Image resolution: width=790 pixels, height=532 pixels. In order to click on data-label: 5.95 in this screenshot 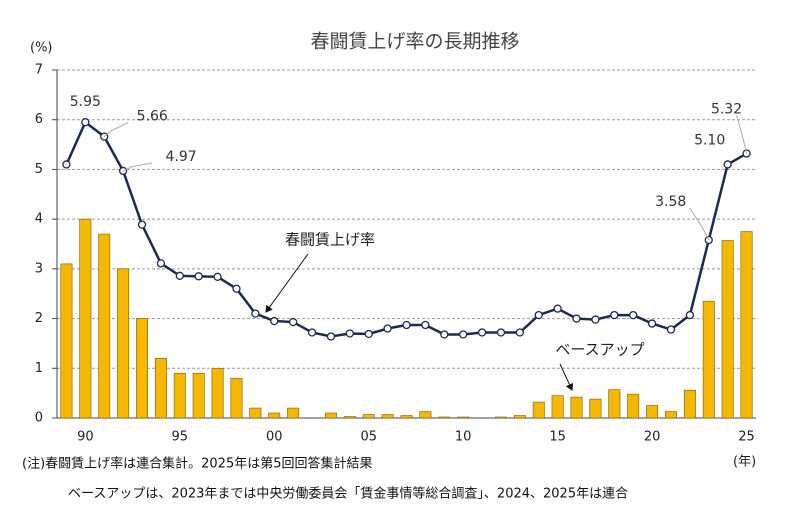, I will do `click(85, 102)`.